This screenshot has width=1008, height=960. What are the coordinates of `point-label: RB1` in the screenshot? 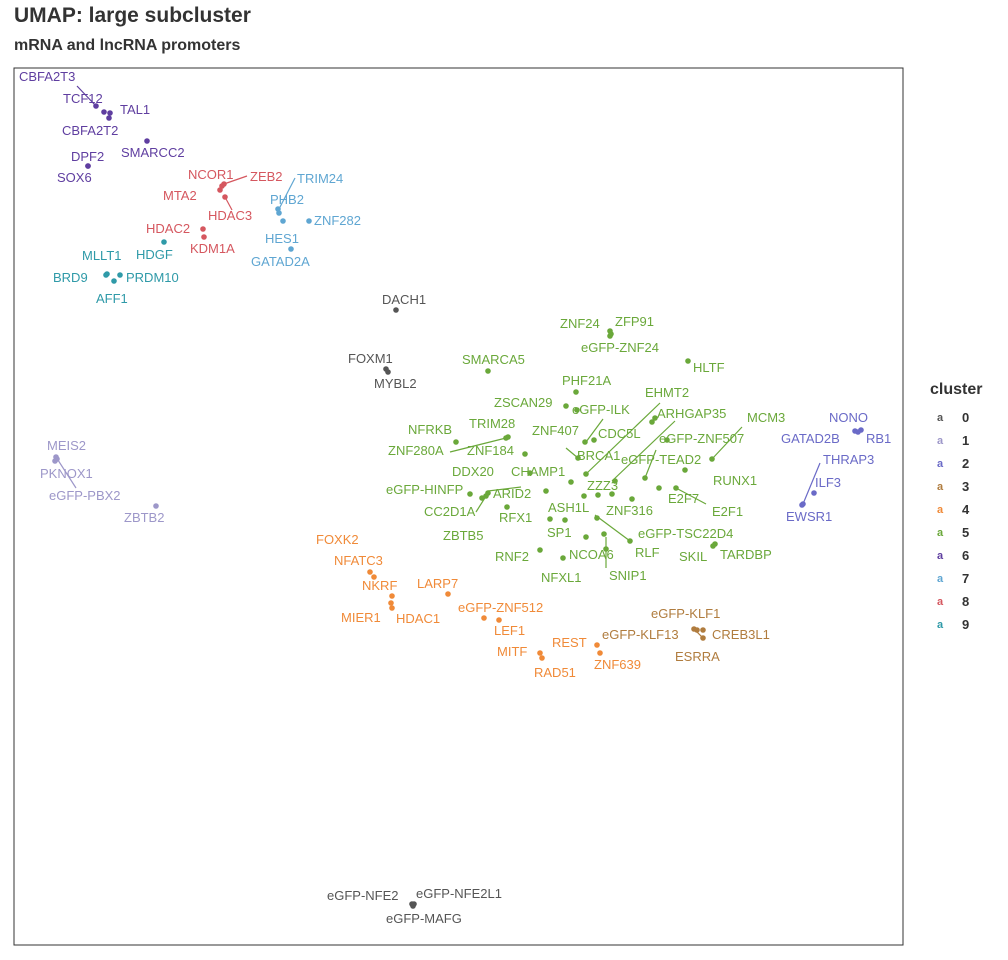 It's located at (878, 438).